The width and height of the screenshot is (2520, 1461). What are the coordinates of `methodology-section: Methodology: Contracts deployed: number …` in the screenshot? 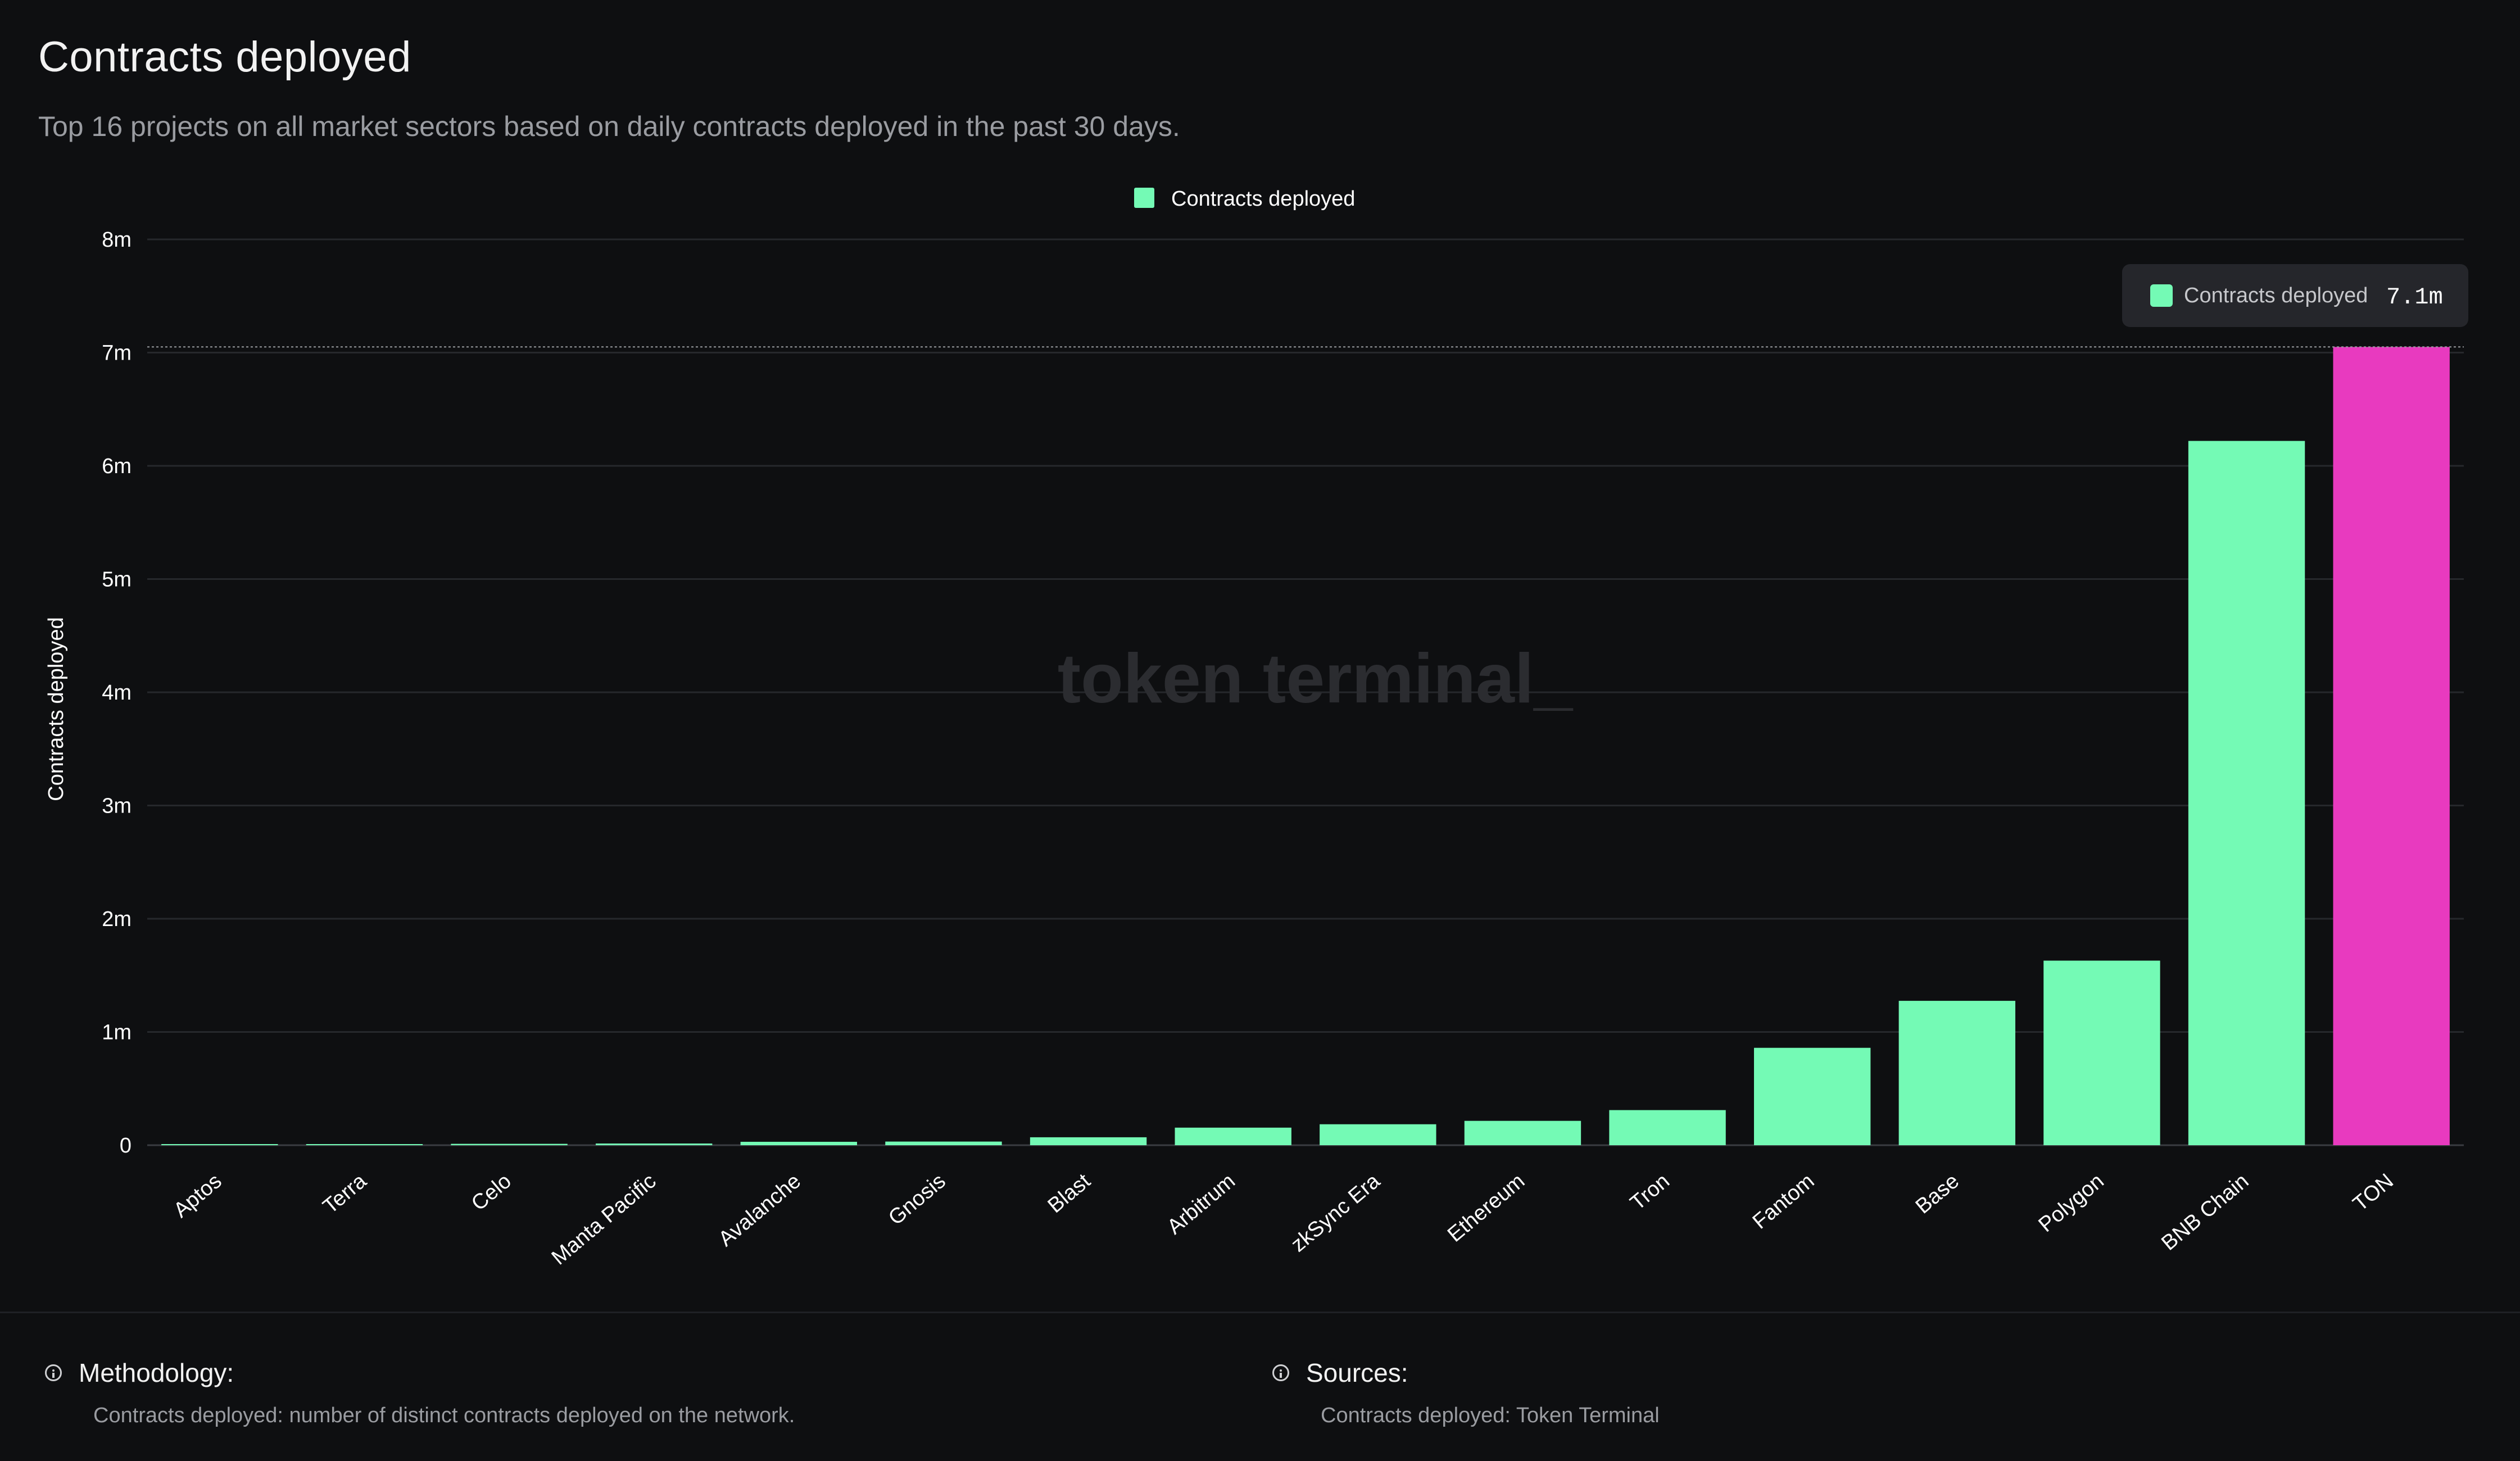 It's located at (420, 1393).